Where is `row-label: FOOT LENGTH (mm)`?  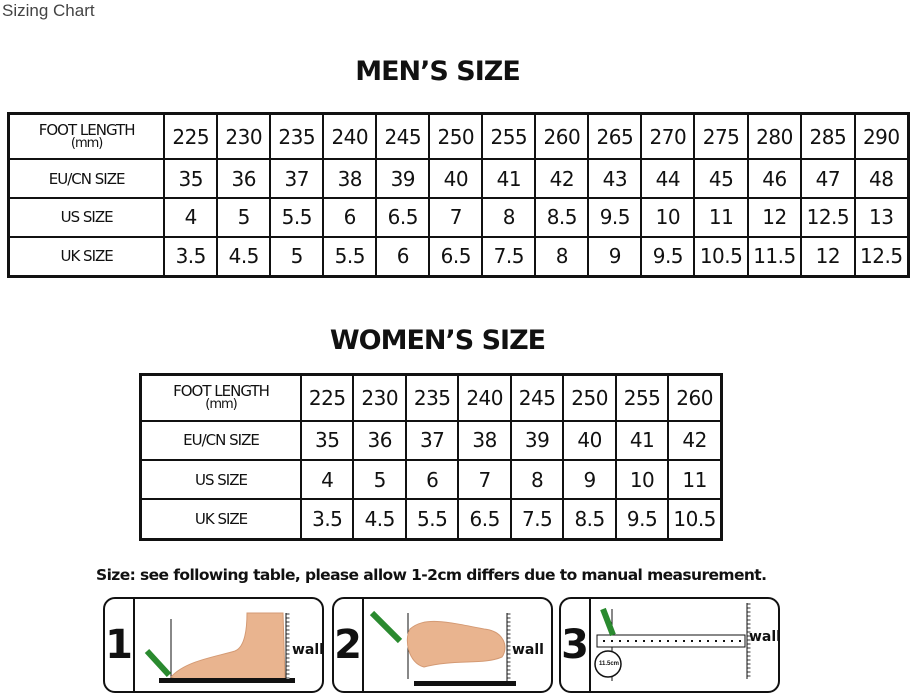 row-label: FOOT LENGTH (mm) is located at coordinates (86, 136).